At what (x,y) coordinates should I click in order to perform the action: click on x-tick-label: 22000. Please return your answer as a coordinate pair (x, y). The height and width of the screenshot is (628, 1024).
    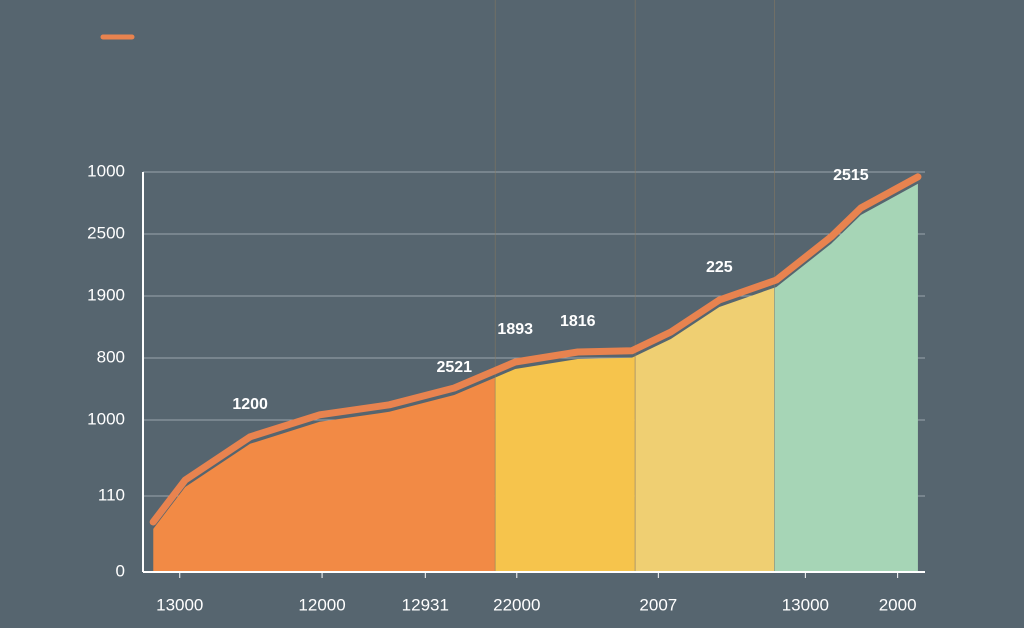
    Looking at the image, I should click on (516, 604).